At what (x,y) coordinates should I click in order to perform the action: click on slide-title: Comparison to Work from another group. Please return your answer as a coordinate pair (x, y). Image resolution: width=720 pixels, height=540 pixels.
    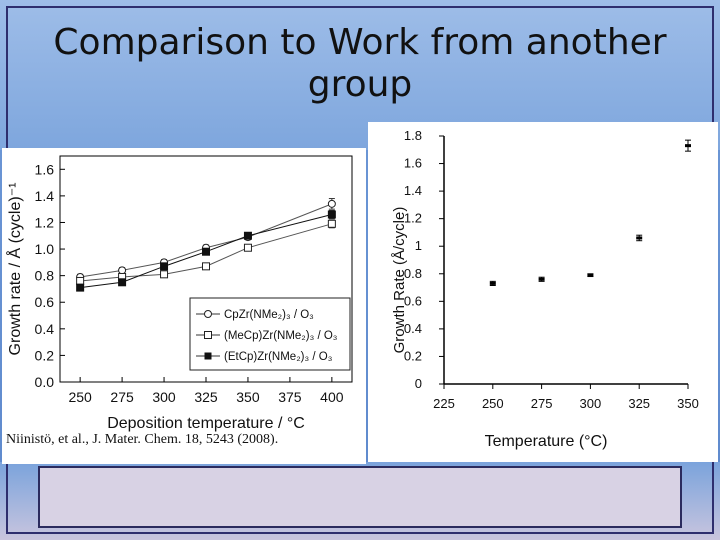
    Looking at the image, I should click on (360, 63).